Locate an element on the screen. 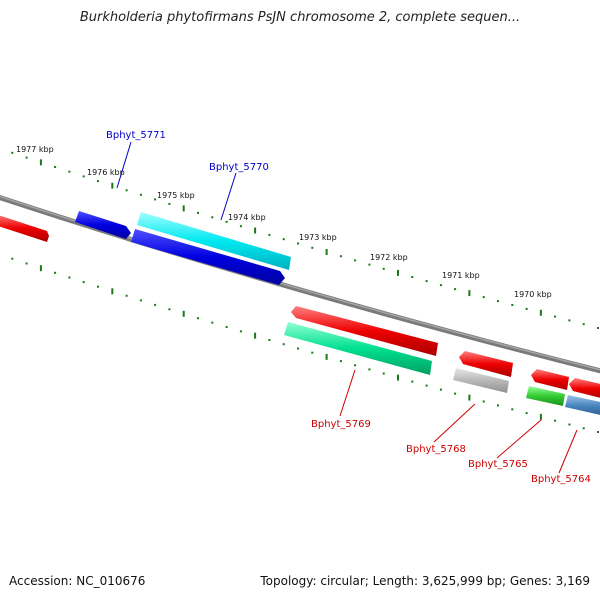  gene-label-Bphyt_5768: Bphyt_5768 is located at coordinates (436, 449).